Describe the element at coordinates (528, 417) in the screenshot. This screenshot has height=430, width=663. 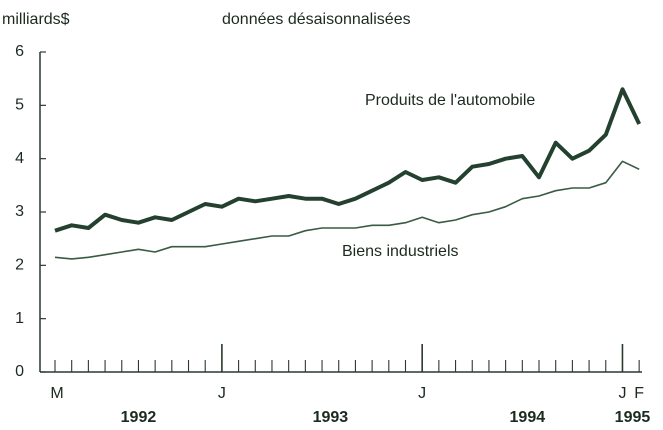
I see `year-label: 1994` at that location.